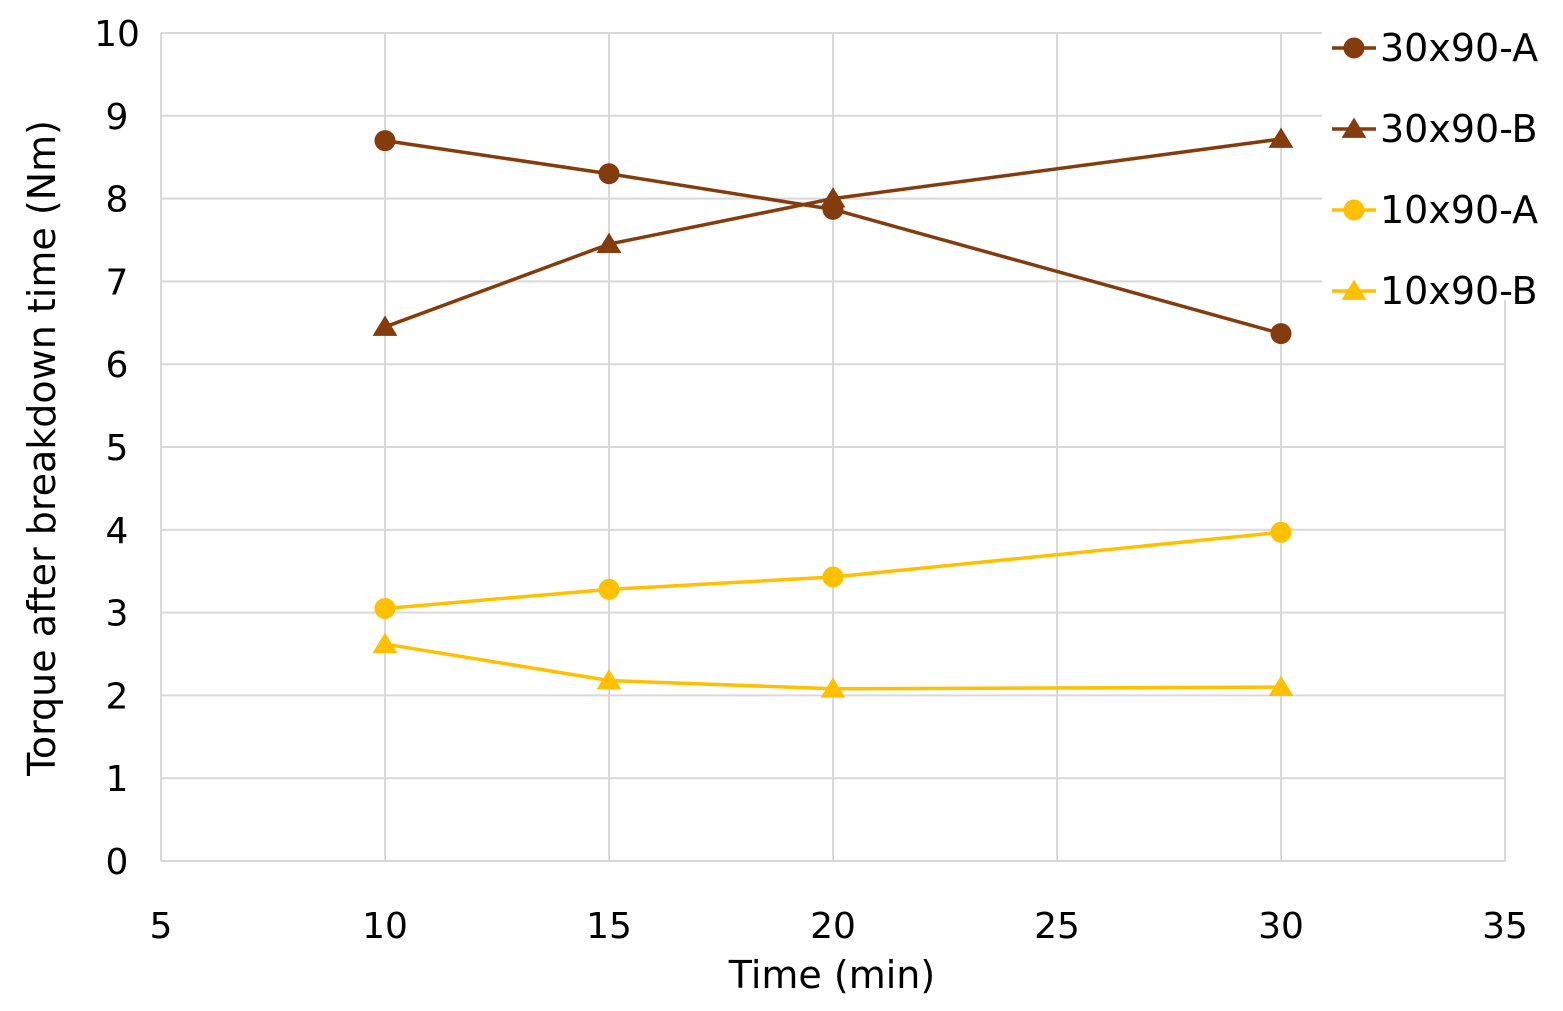 This screenshot has width=1563, height=1011. I want to click on y-tick-label: 5, so click(117, 448).